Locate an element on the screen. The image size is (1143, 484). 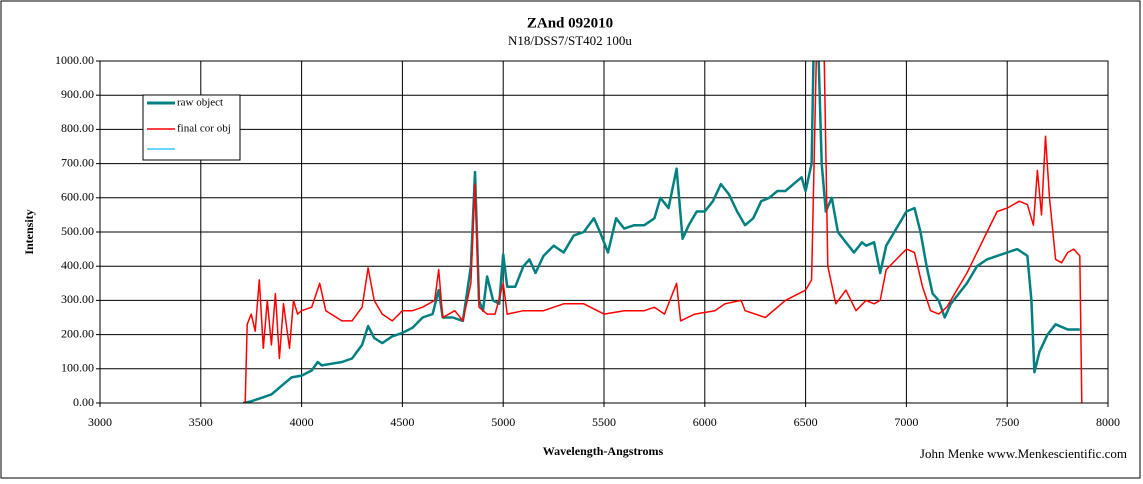
y-tick-label: 900.00 is located at coordinates (77, 94).